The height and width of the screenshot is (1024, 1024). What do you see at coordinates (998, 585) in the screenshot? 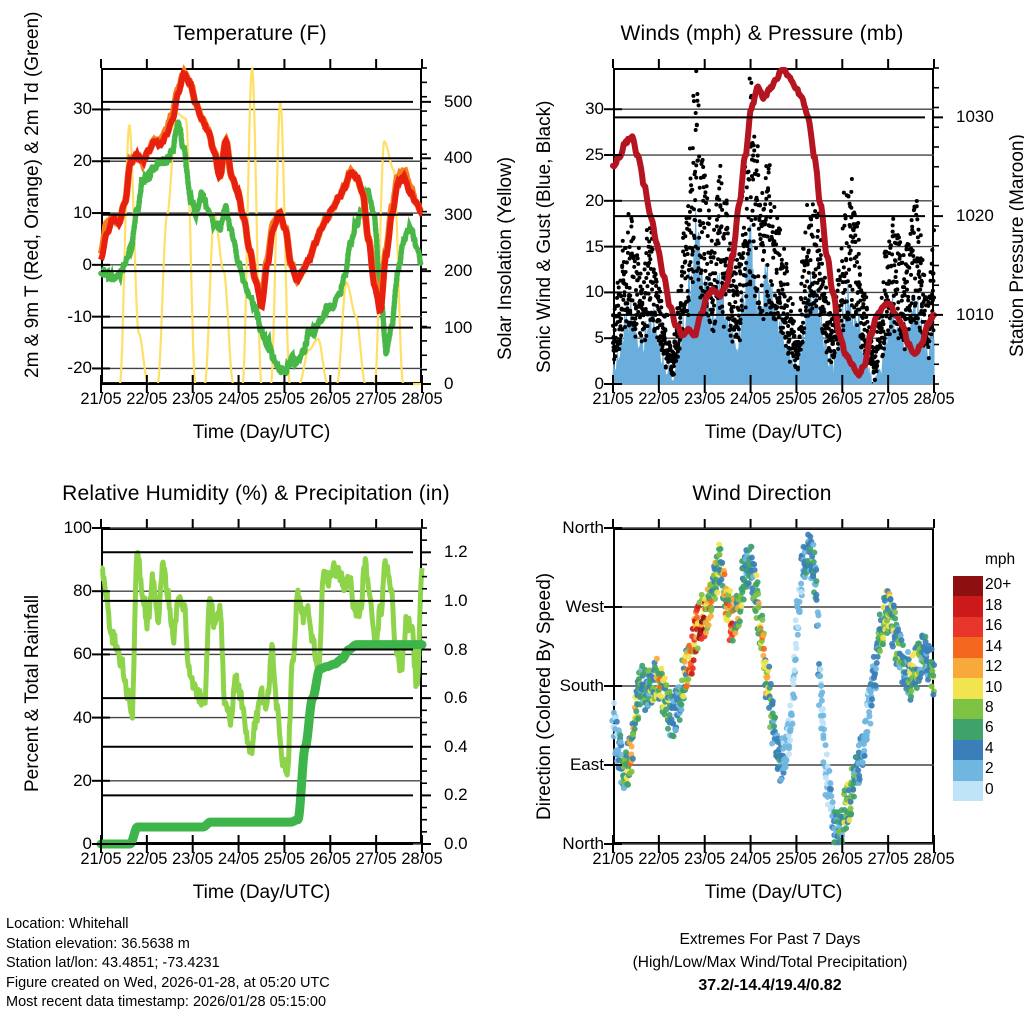
I see `colorbar-tick-label: 20+` at bounding box center [998, 585].